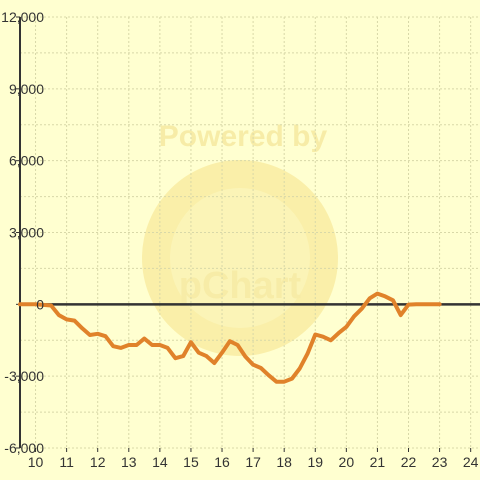  Describe the element at coordinates (284, 462) in the screenshot. I see `x-tick-label: 18` at that location.